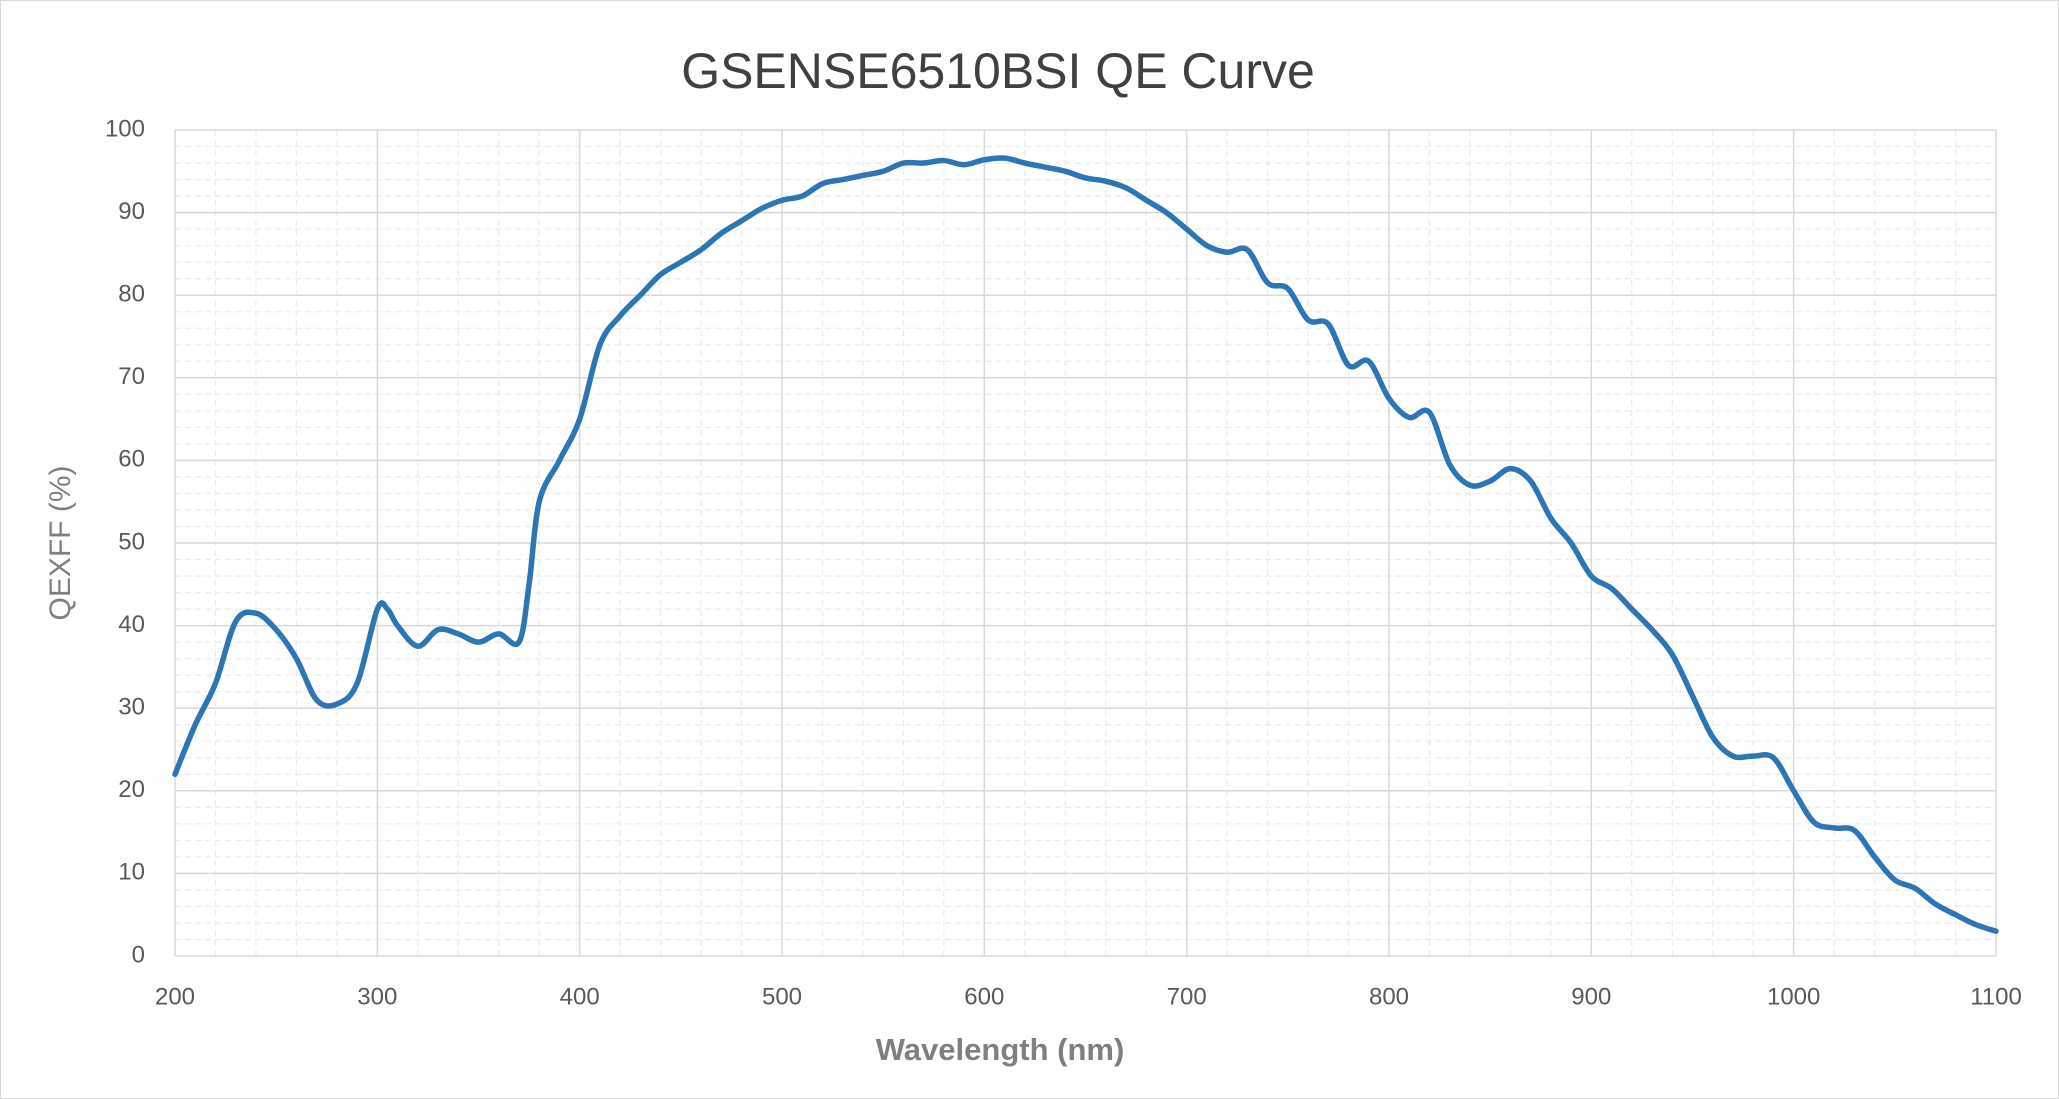 This screenshot has width=2059, height=1099. What do you see at coordinates (131, 872) in the screenshot?
I see `y-tick-label: 10` at bounding box center [131, 872].